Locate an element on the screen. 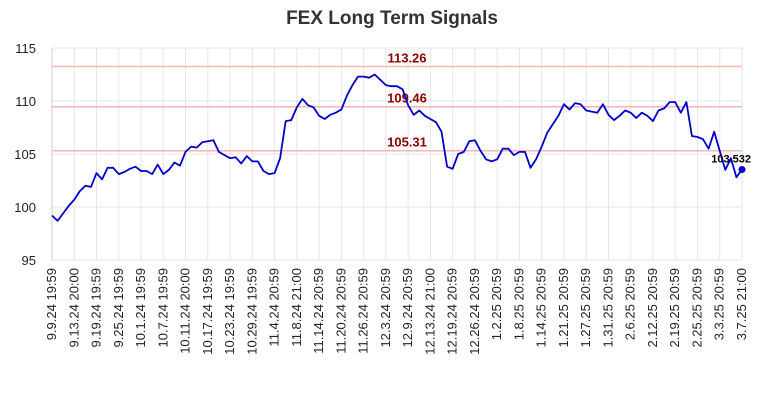  x-tick-label: 3.3.25 20:59 is located at coordinates (719, 304).